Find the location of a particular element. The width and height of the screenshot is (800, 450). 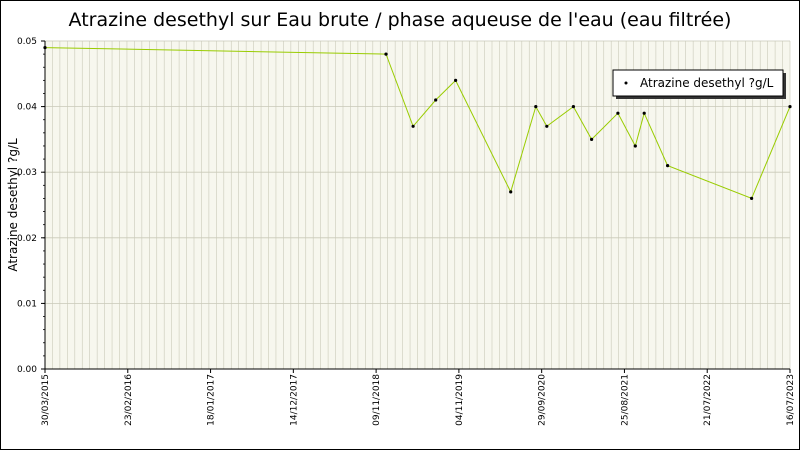

y-tick-label: 0.05 is located at coordinates (27, 42).